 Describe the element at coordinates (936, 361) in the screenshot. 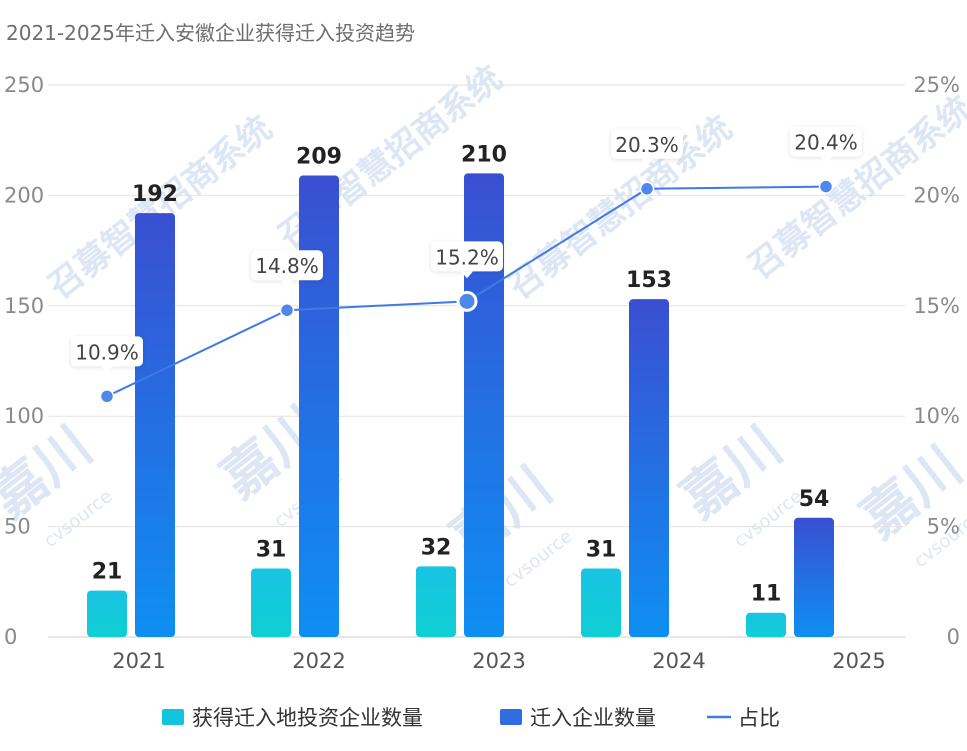

I see `y-axis-right: 0 5% 10% 15% 20% 25%` at that location.